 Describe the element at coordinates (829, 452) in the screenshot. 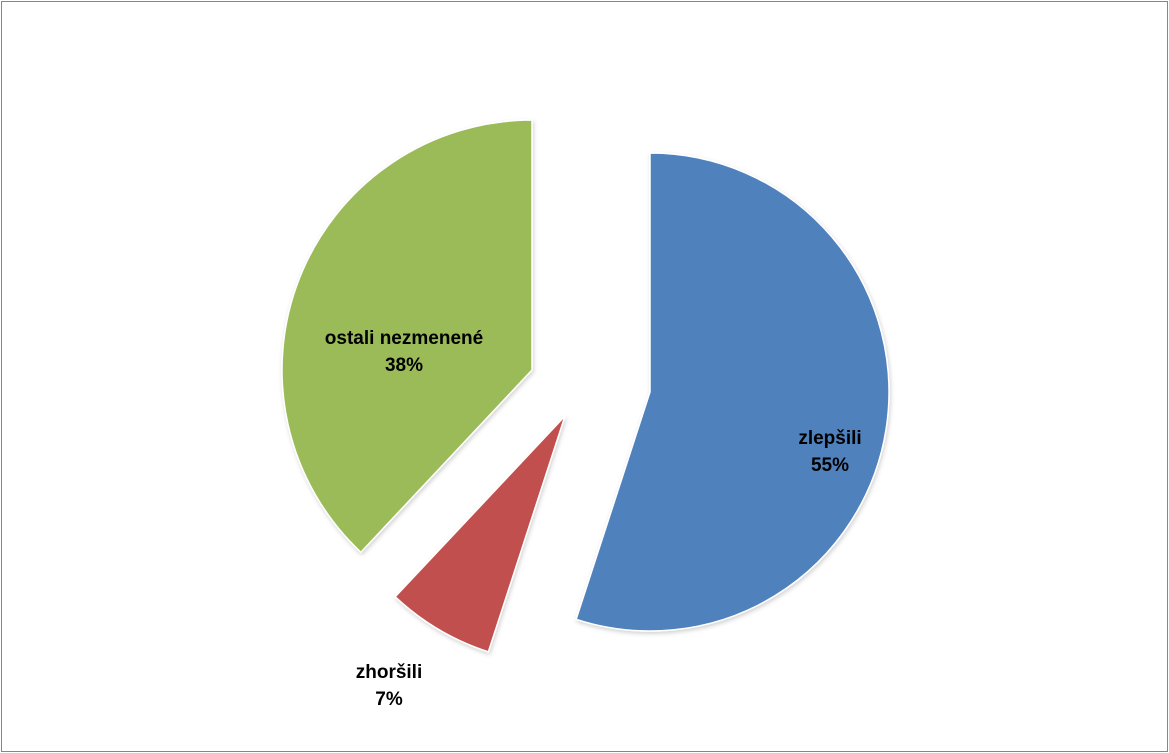

I see `slice-label-1: zlepšili 55%` at that location.